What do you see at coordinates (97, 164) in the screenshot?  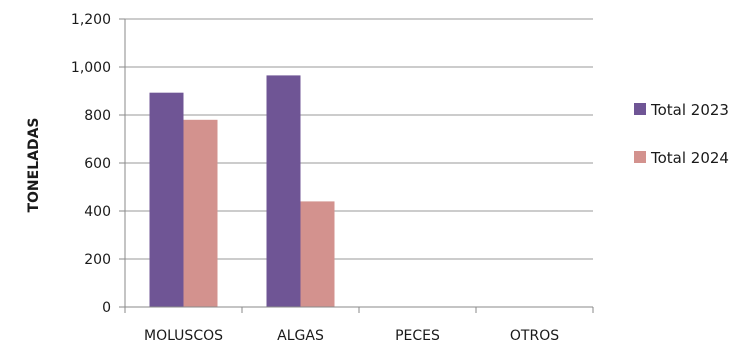 I see `y-tick-label: 600` at bounding box center [97, 164].